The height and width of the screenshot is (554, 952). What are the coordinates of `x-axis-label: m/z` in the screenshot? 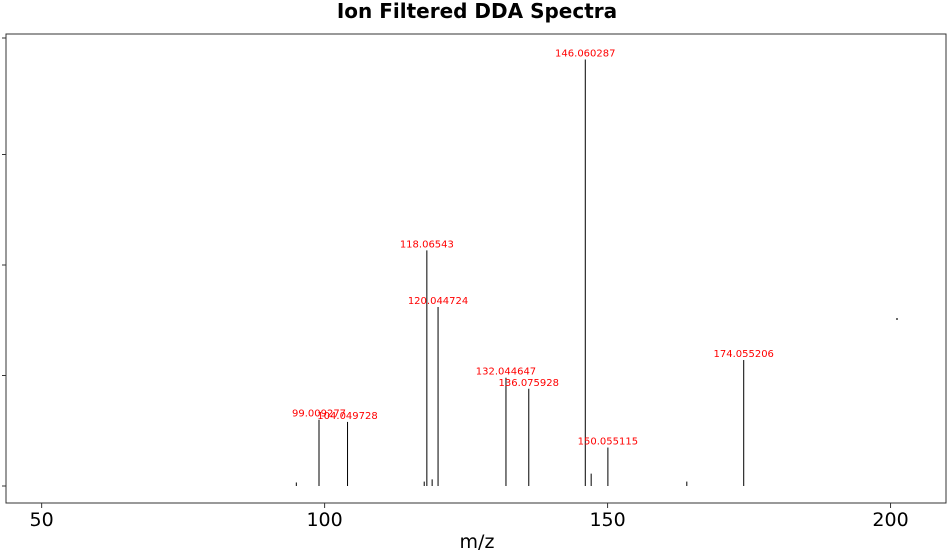 It's located at (477, 542).